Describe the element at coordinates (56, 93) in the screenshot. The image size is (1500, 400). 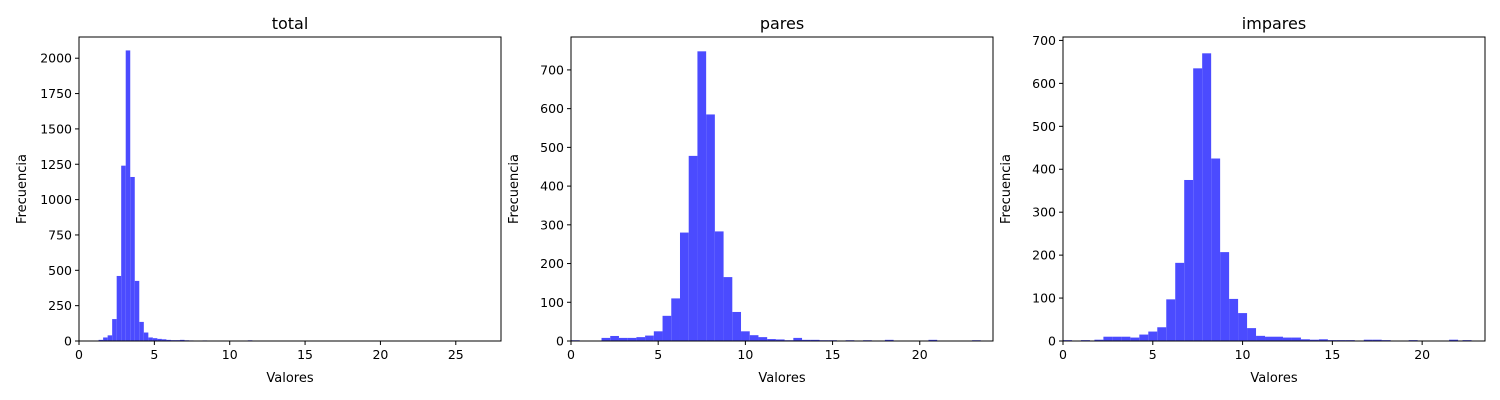
I see `y-tick-label: 1750` at that location.